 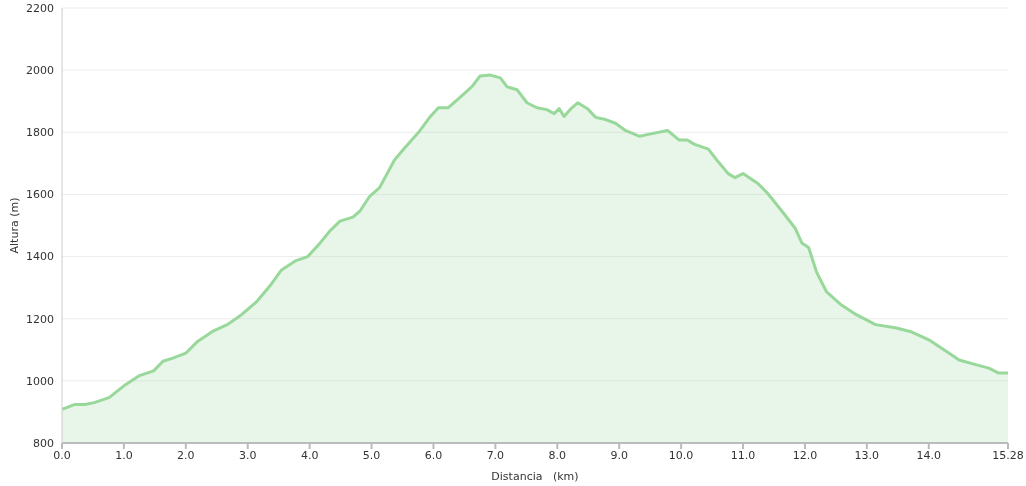 What do you see at coordinates (40, 257) in the screenshot?
I see `y-tick-label: 1400` at bounding box center [40, 257].